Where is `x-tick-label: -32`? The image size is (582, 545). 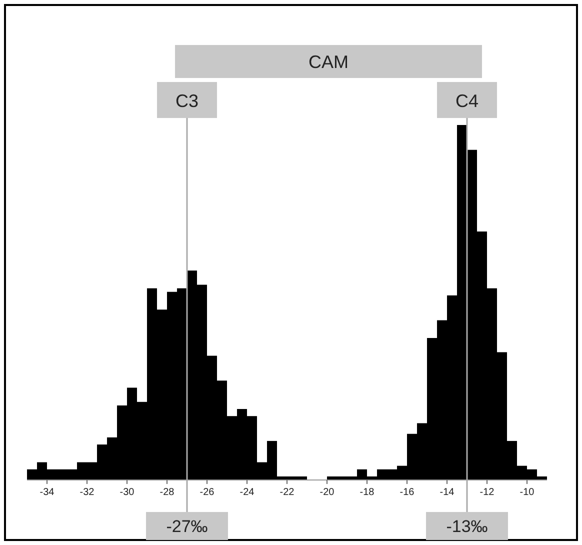
x-tick-label: -32 is located at coordinates (87, 492).